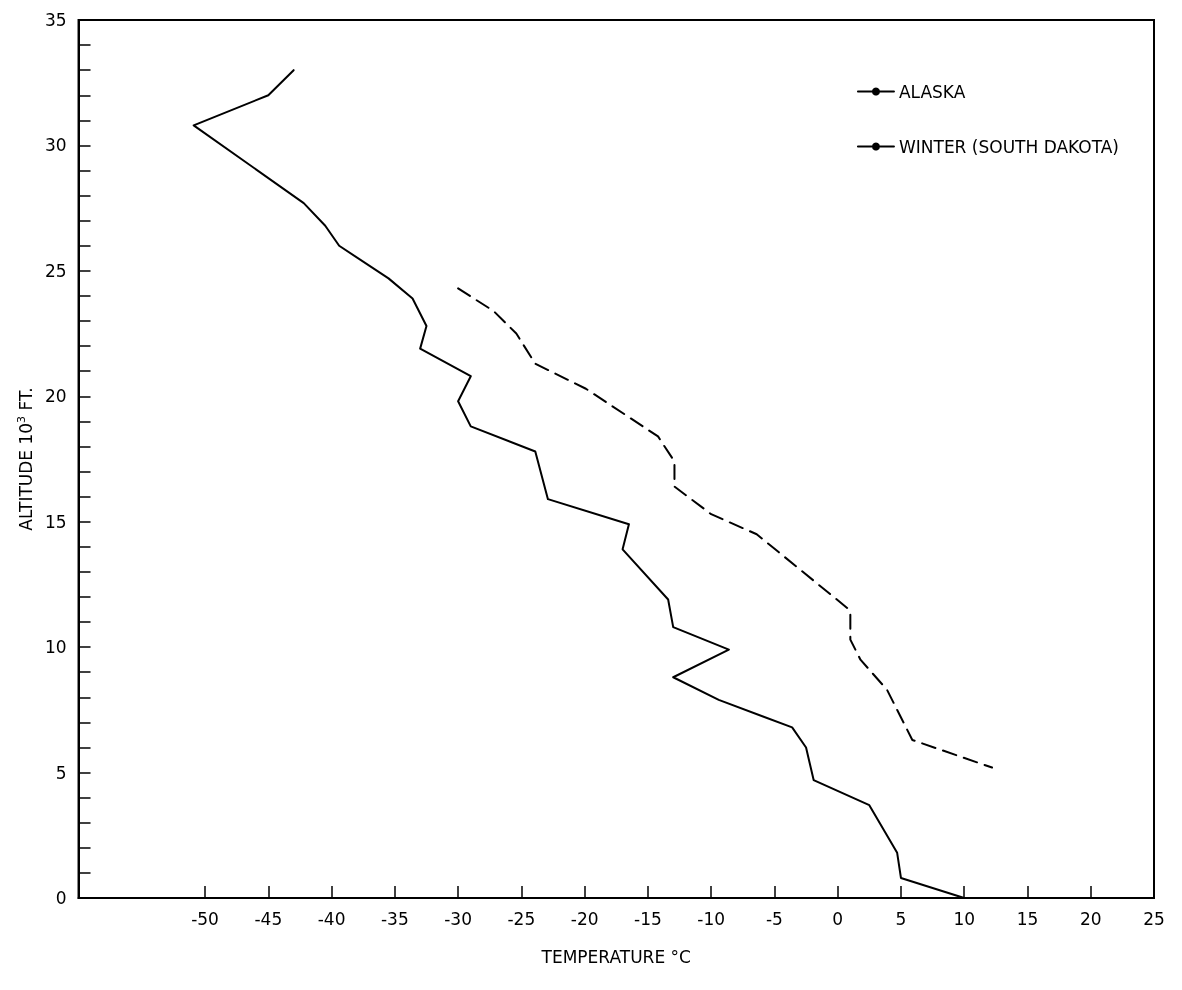  Describe the element at coordinates (55, 145) in the screenshot. I see `y-tick-label: 30` at that location.